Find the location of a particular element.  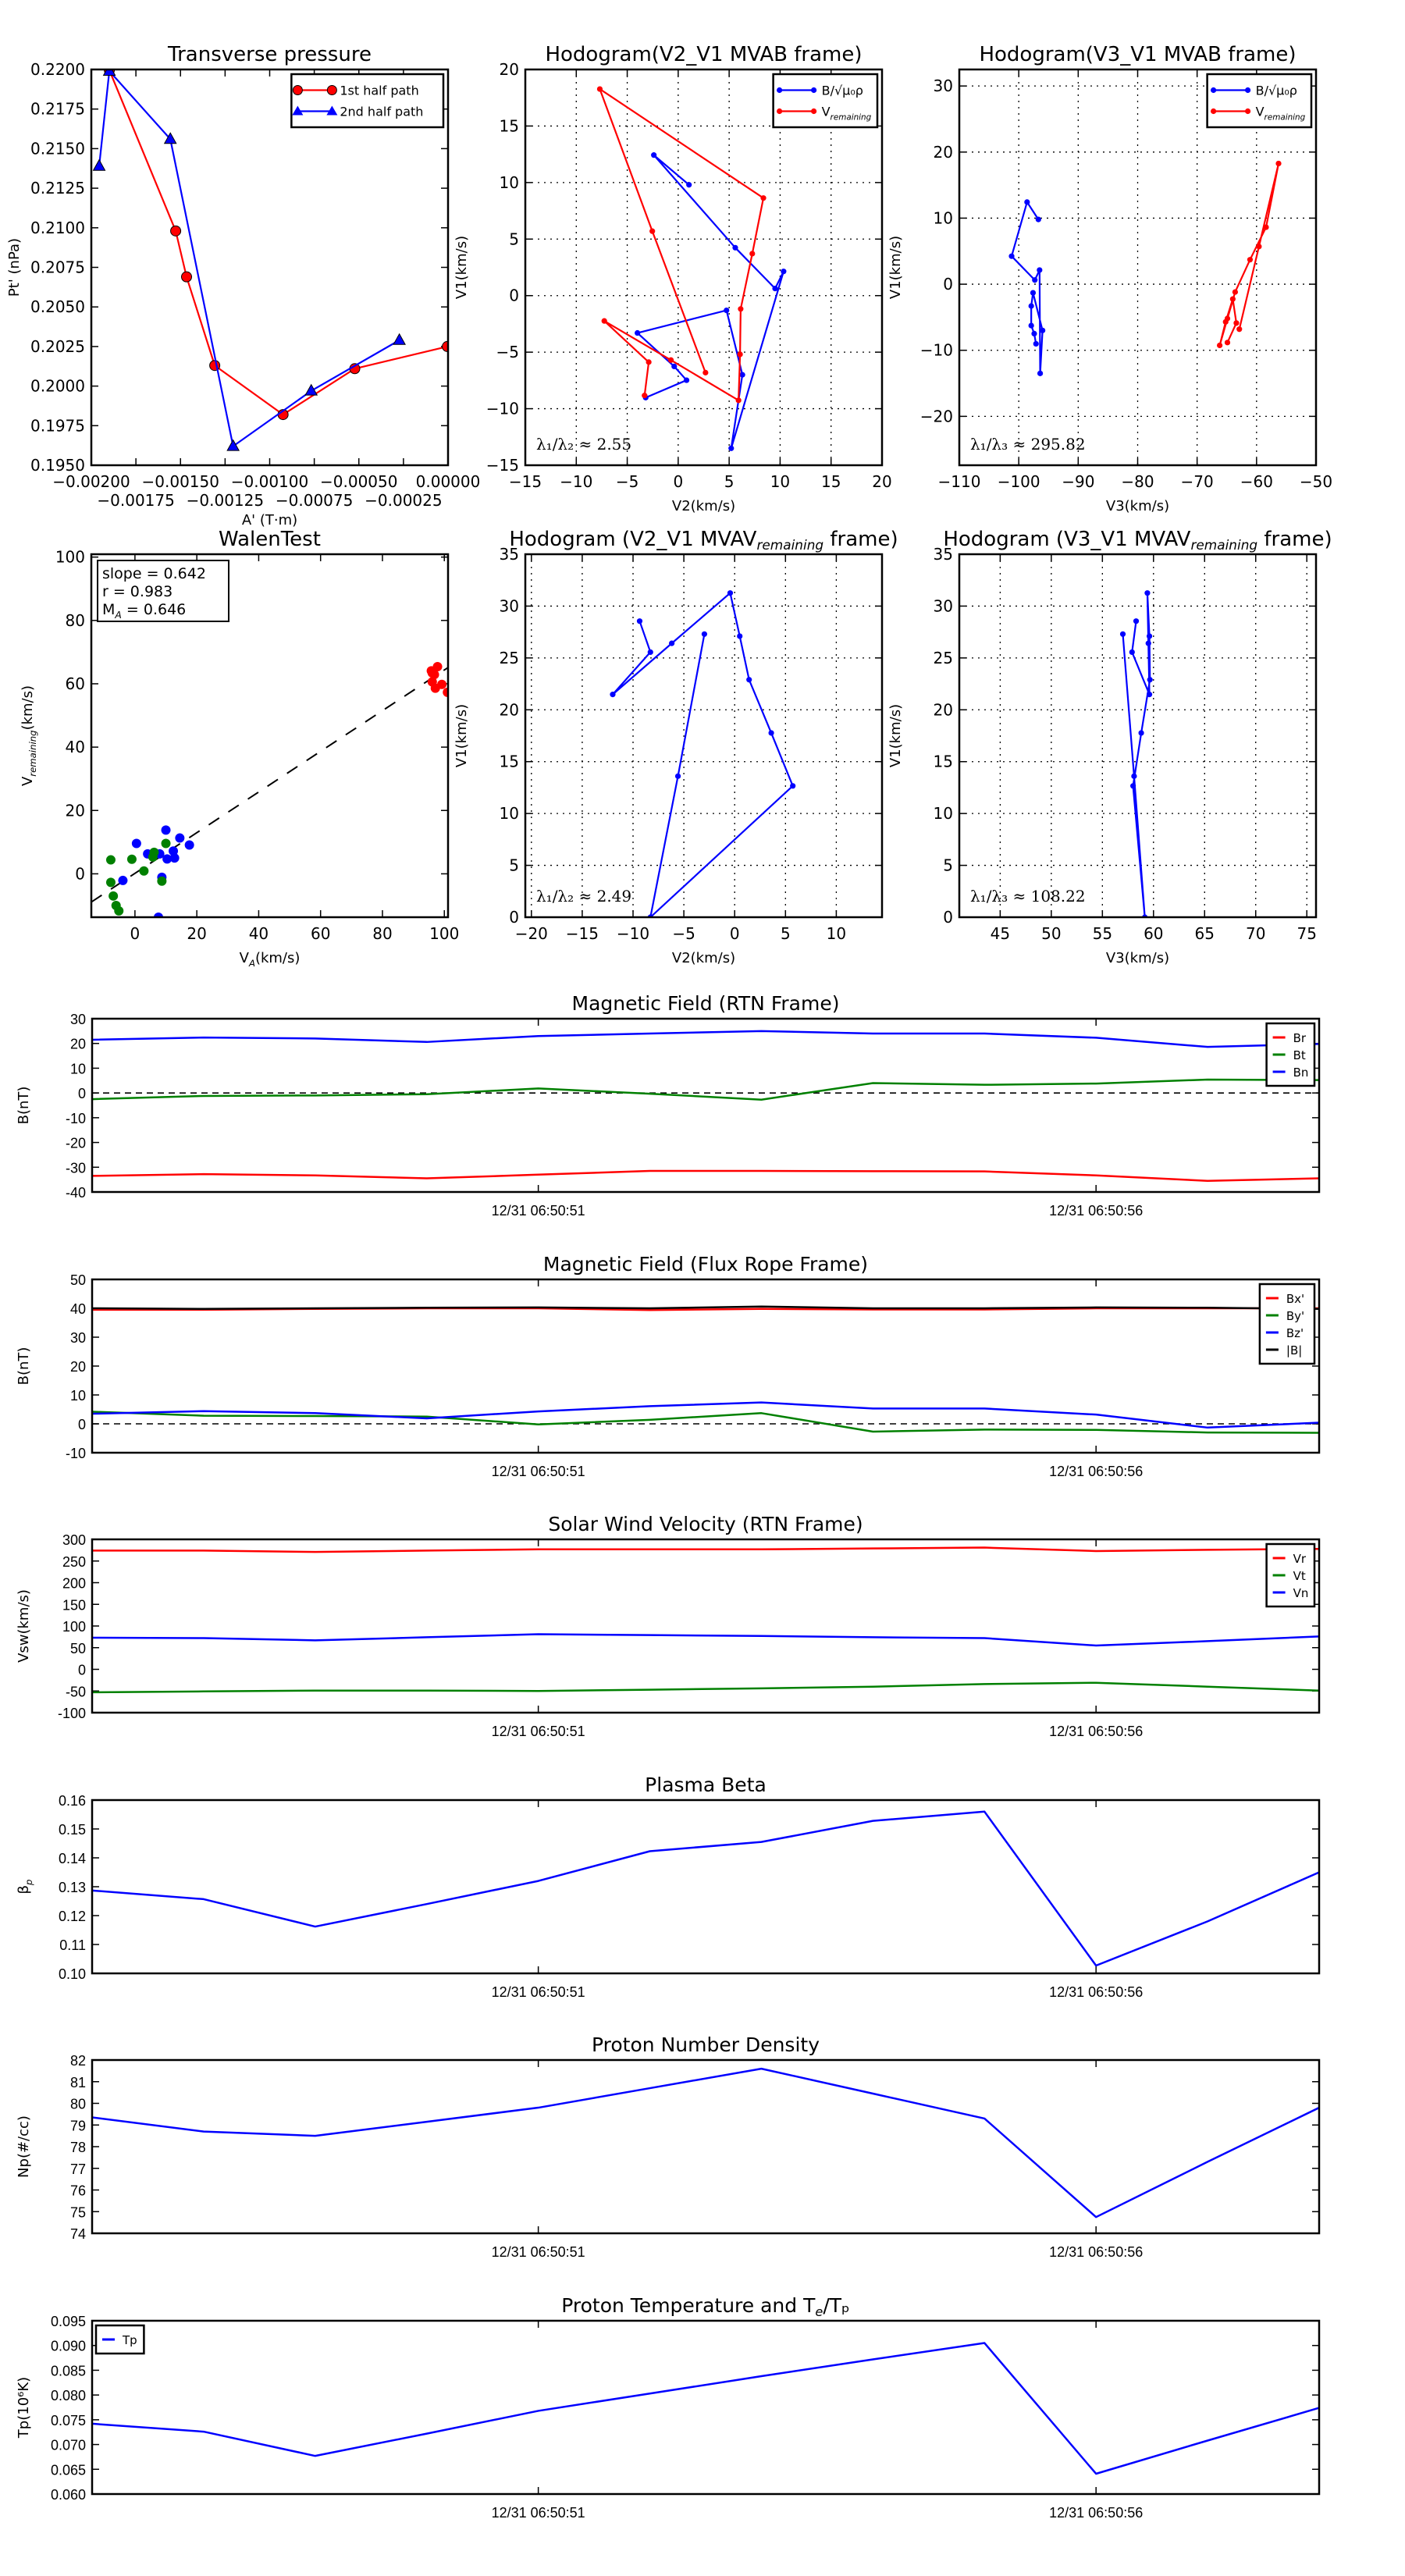

legend-label: 1st half path is located at coordinates (379, 91).